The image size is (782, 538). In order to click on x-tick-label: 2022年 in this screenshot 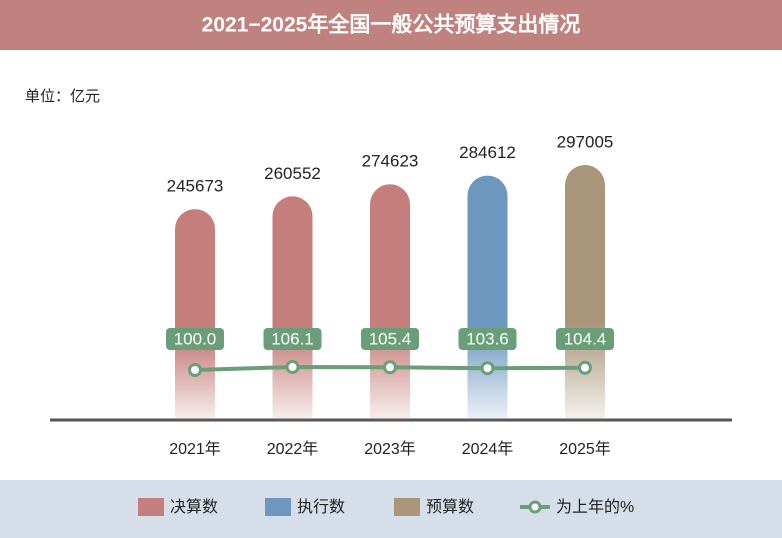, I will do `click(293, 449)`.